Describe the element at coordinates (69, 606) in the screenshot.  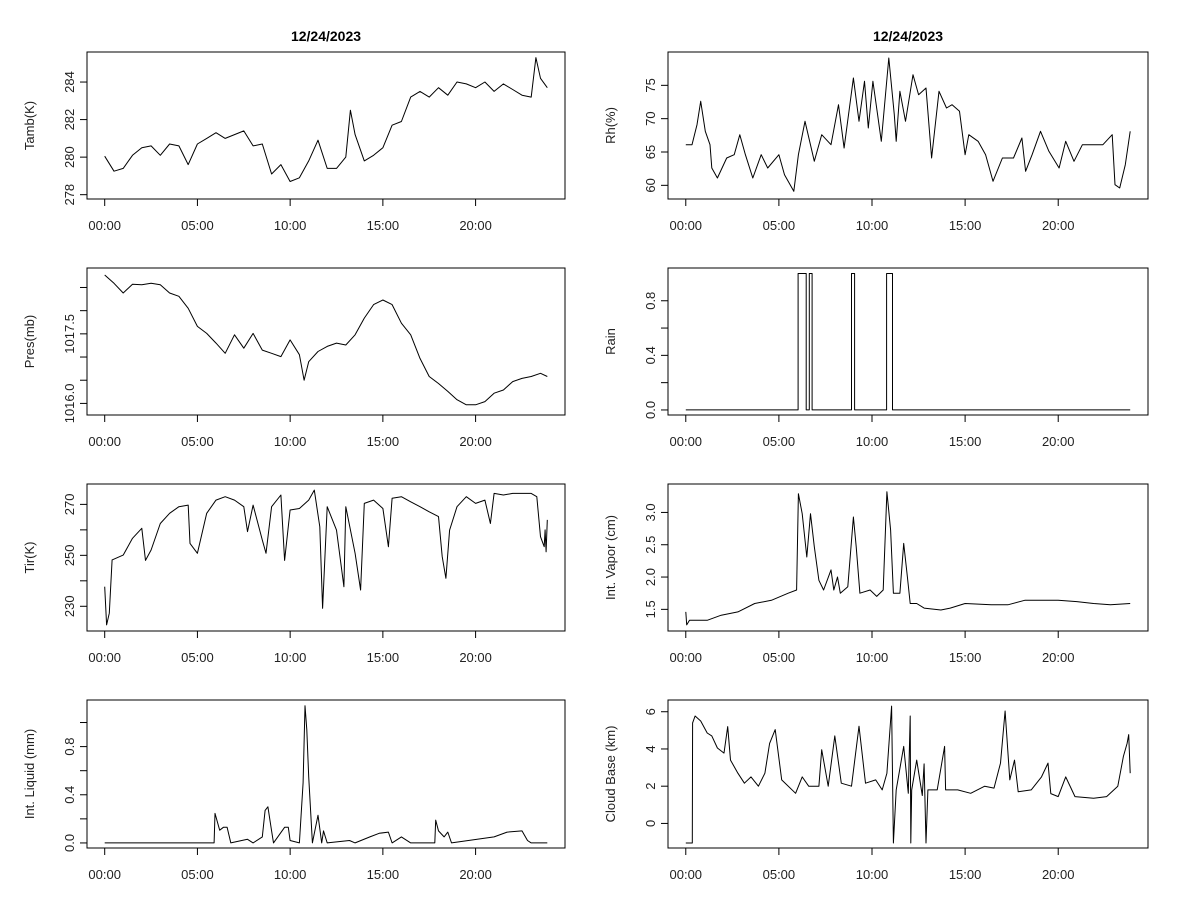
I see `y-tick-label: 230` at that location.